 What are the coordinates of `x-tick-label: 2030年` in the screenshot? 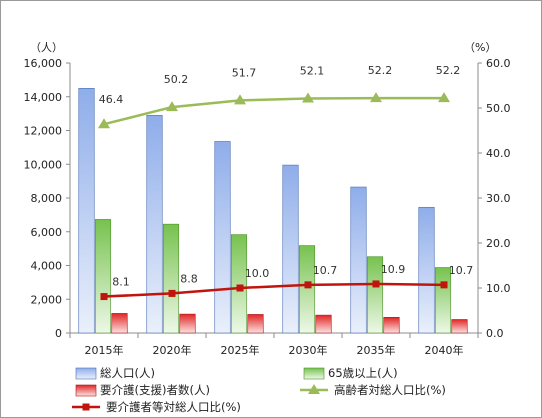 It's located at (308, 350).